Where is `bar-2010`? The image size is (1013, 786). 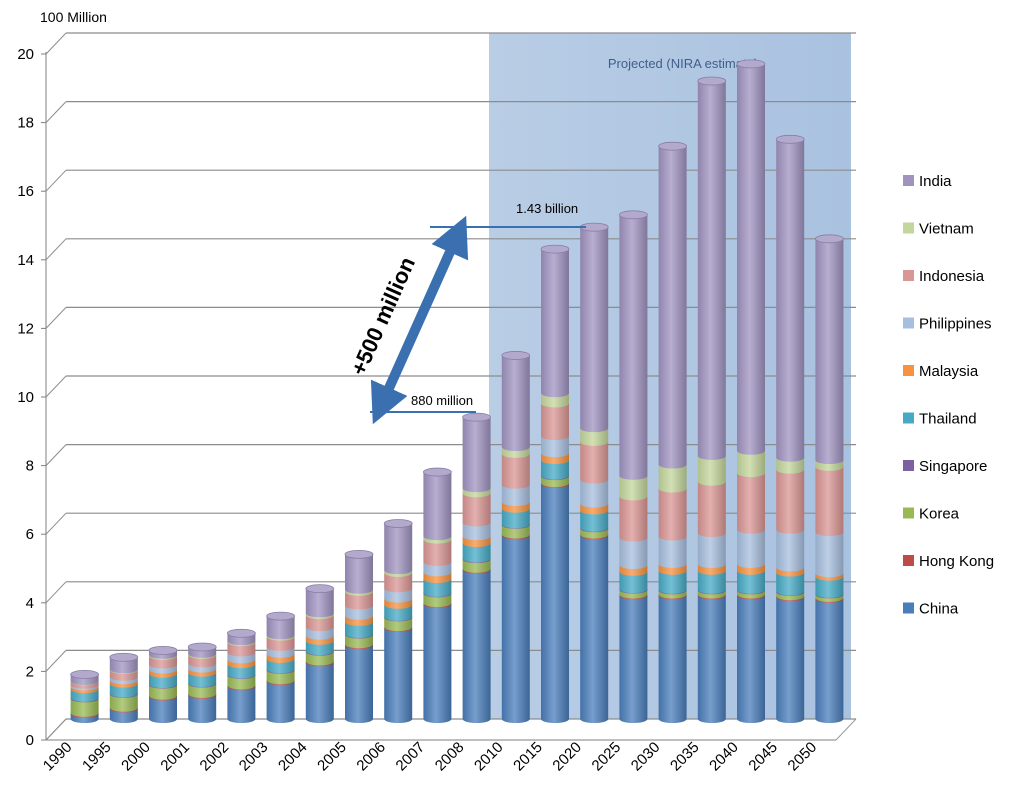 bar-2010 is located at coordinates (516, 537).